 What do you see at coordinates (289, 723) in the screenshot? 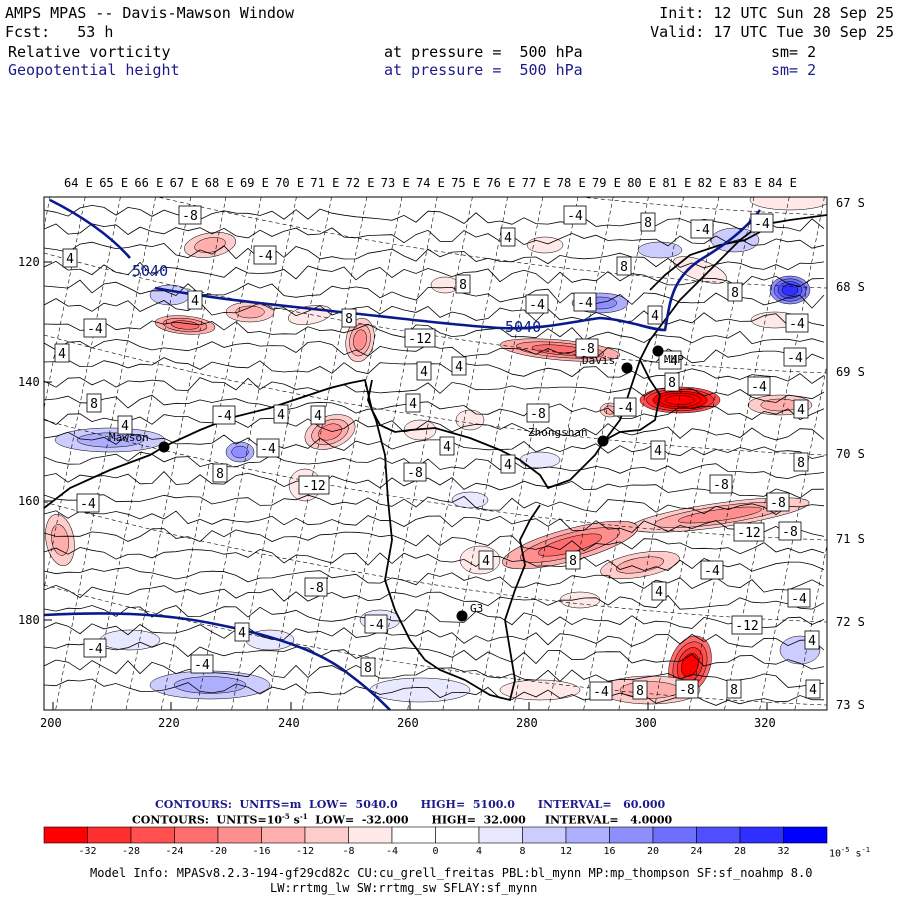
I see `bottom-x-tick-label: 240` at bounding box center [289, 723].